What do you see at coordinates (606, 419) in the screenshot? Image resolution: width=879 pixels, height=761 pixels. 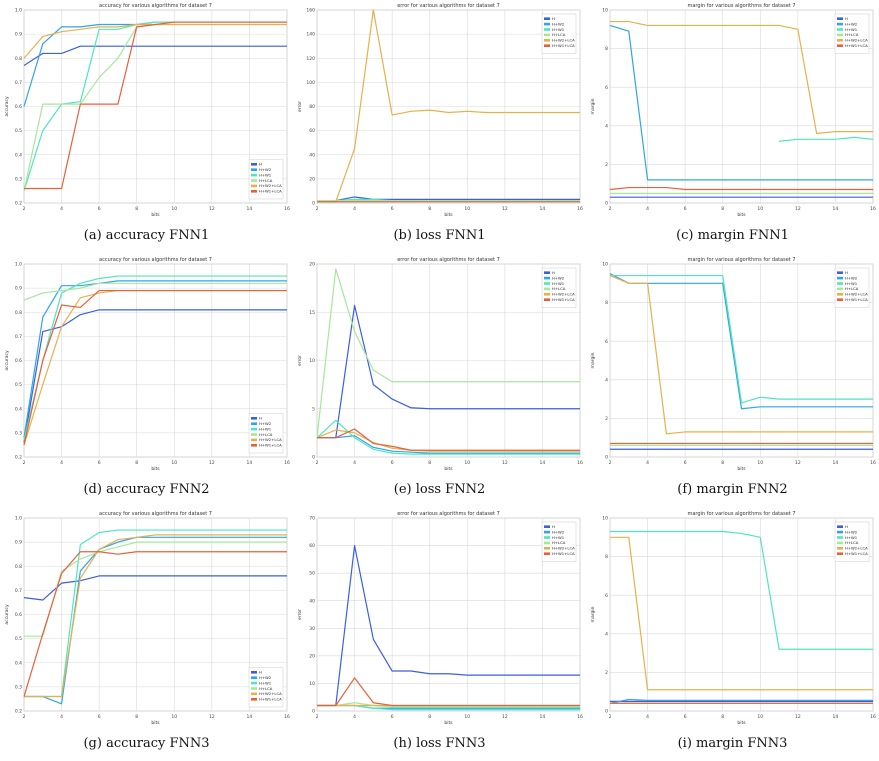 I see `y-tick-label: 2` at bounding box center [606, 419].